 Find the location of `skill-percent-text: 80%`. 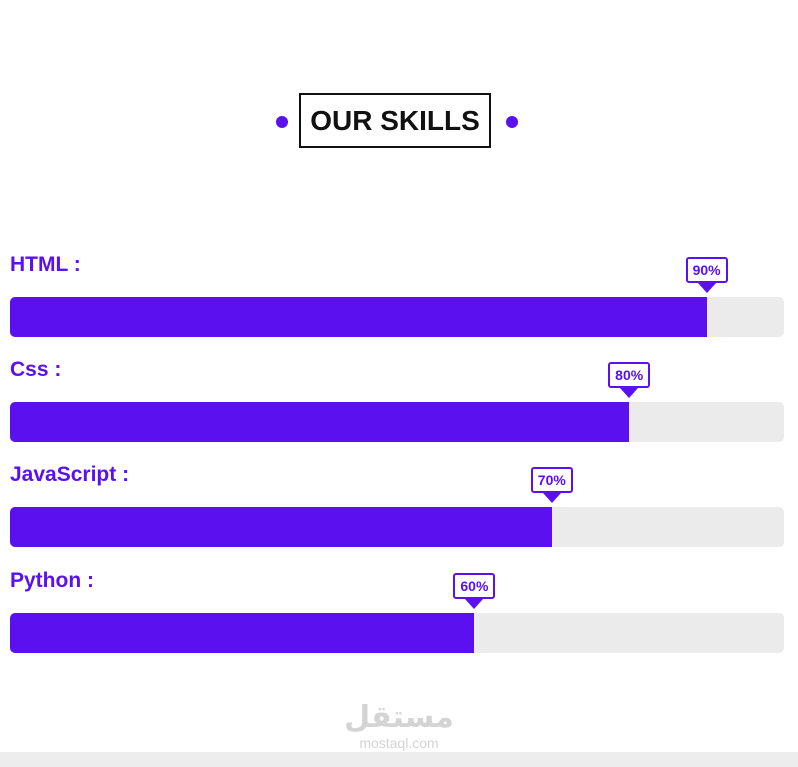

skill-percent-text: 80% is located at coordinates (629, 375).